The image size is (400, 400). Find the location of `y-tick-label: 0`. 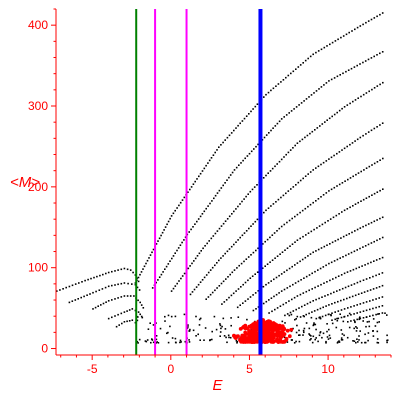

y-tick-label: 0 is located at coordinates (44, 349).